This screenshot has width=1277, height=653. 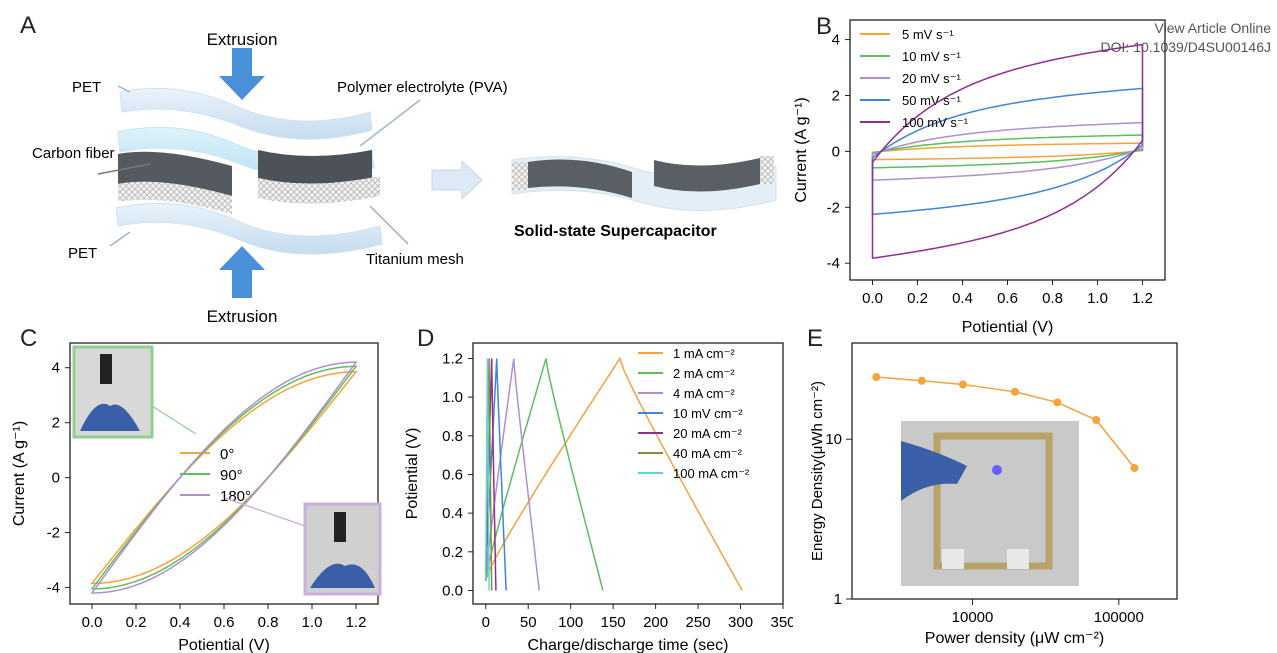 What do you see at coordinates (704, 373) in the screenshot?
I see `legend-label: 2 mA cm⁻²` at bounding box center [704, 373].